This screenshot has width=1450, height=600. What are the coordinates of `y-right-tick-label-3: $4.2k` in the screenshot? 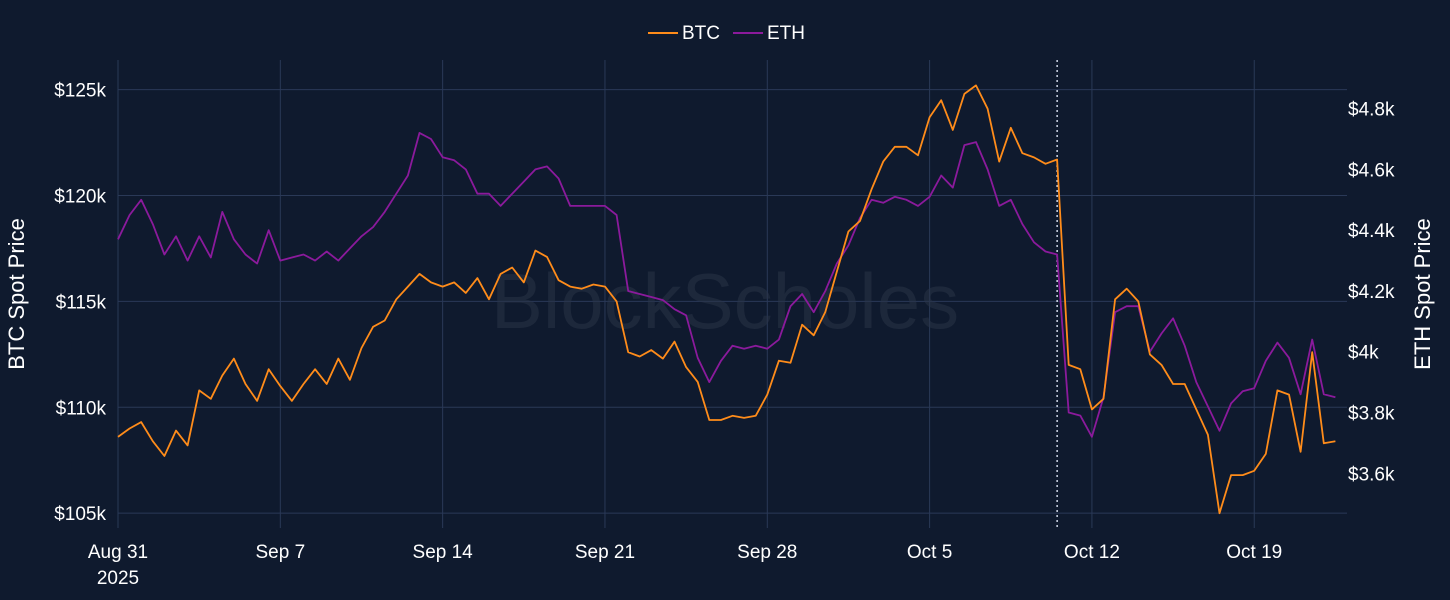 It's located at (1371, 292).